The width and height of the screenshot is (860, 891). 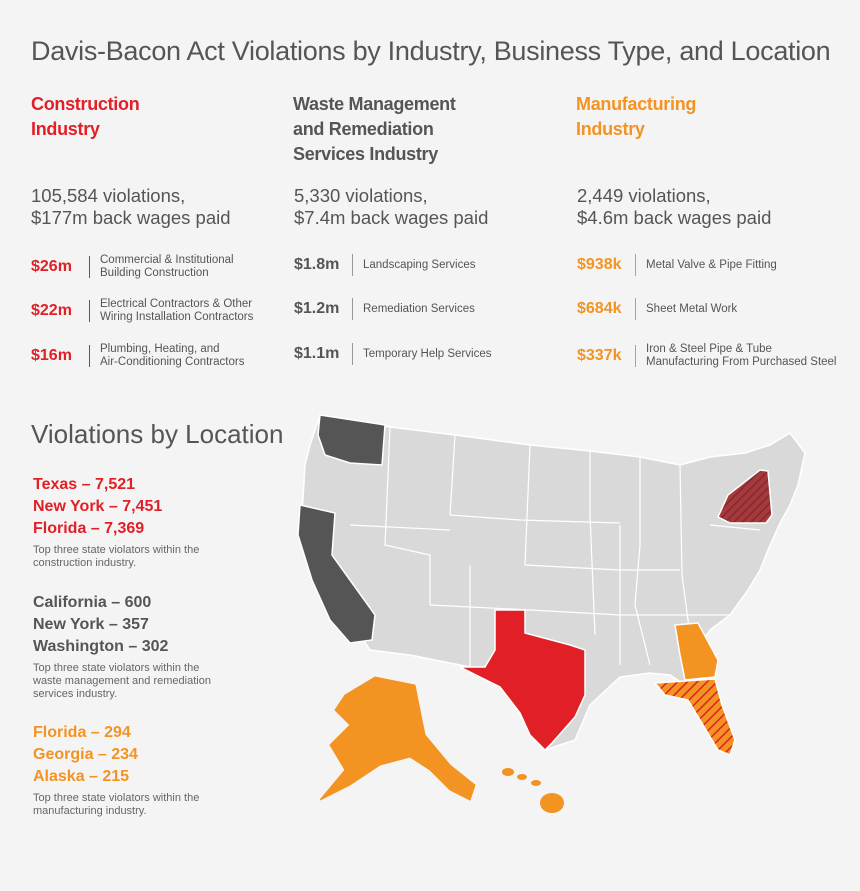 What do you see at coordinates (89, 528) in the screenshot?
I see `state-stat: Florida – 7,369` at bounding box center [89, 528].